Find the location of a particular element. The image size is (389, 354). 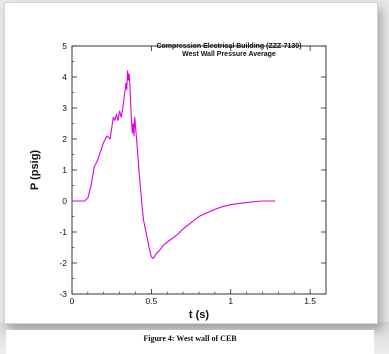

x-tick-label: 0.5 is located at coordinates (151, 301).